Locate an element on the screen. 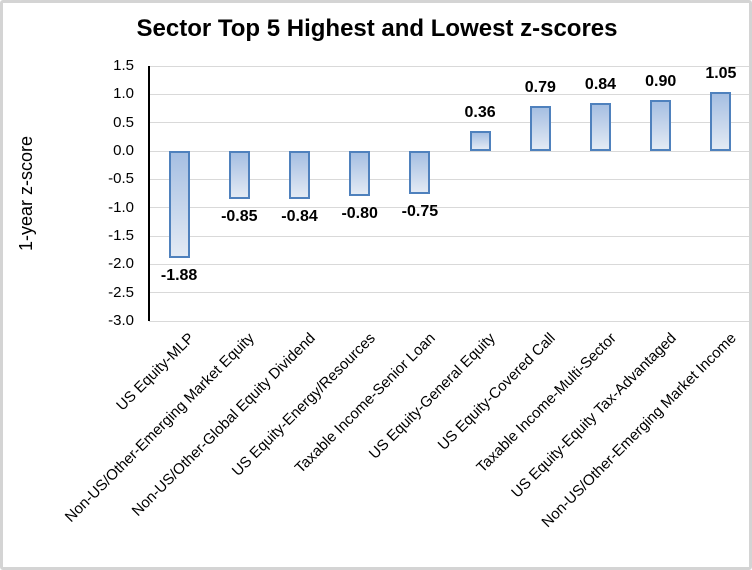 This screenshot has height=570, width=752. y-axis-tick-label: 0.5 is located at coordinates (123, 122).